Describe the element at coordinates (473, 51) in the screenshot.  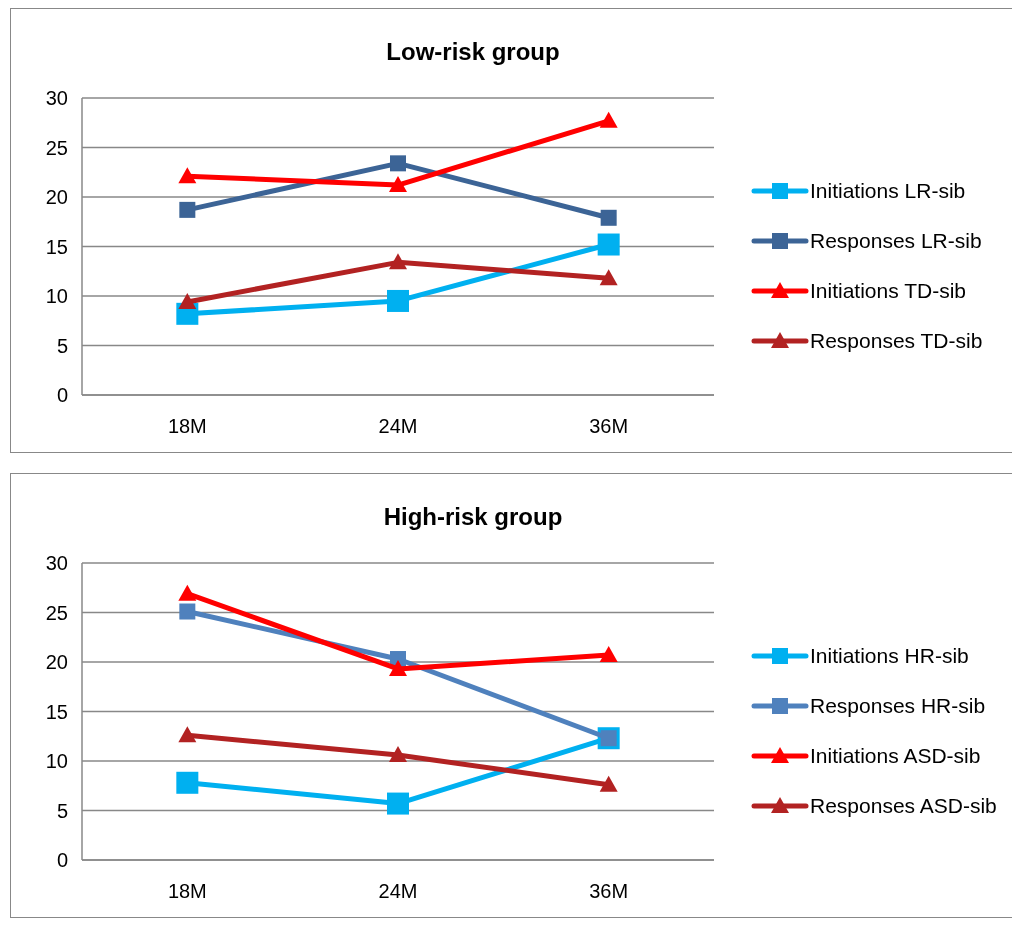
I see `chart-title: Low-risk group` at that location.